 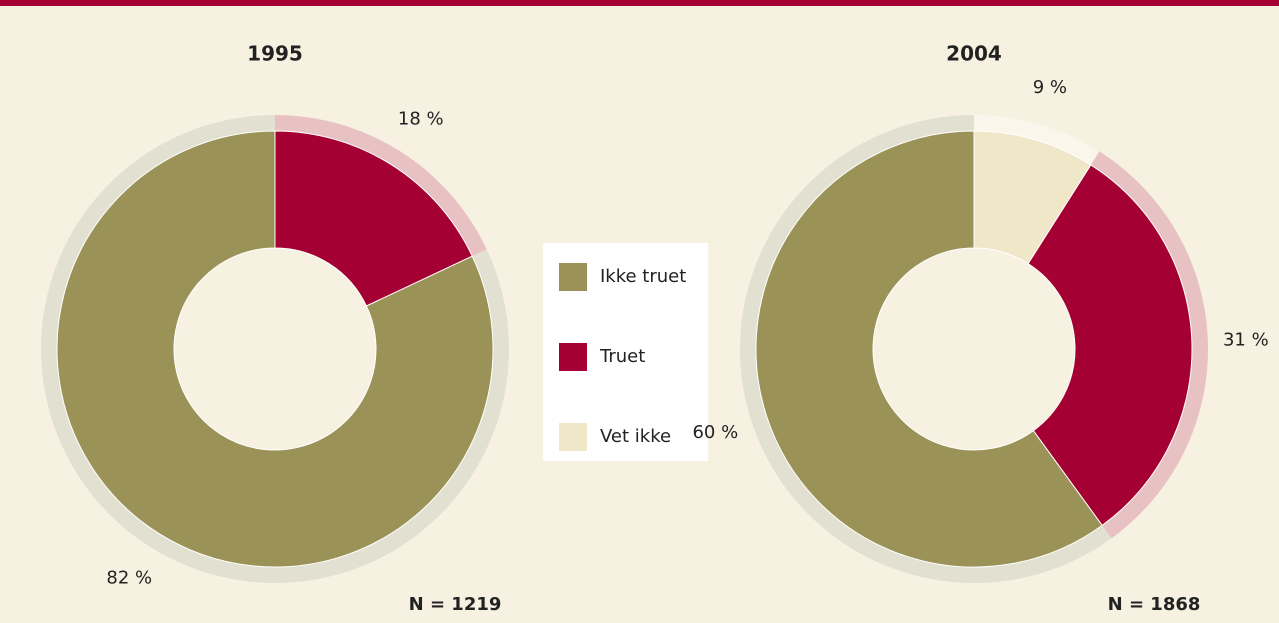 I want to click on value-label: 18 %, so click(x=421, y=118).